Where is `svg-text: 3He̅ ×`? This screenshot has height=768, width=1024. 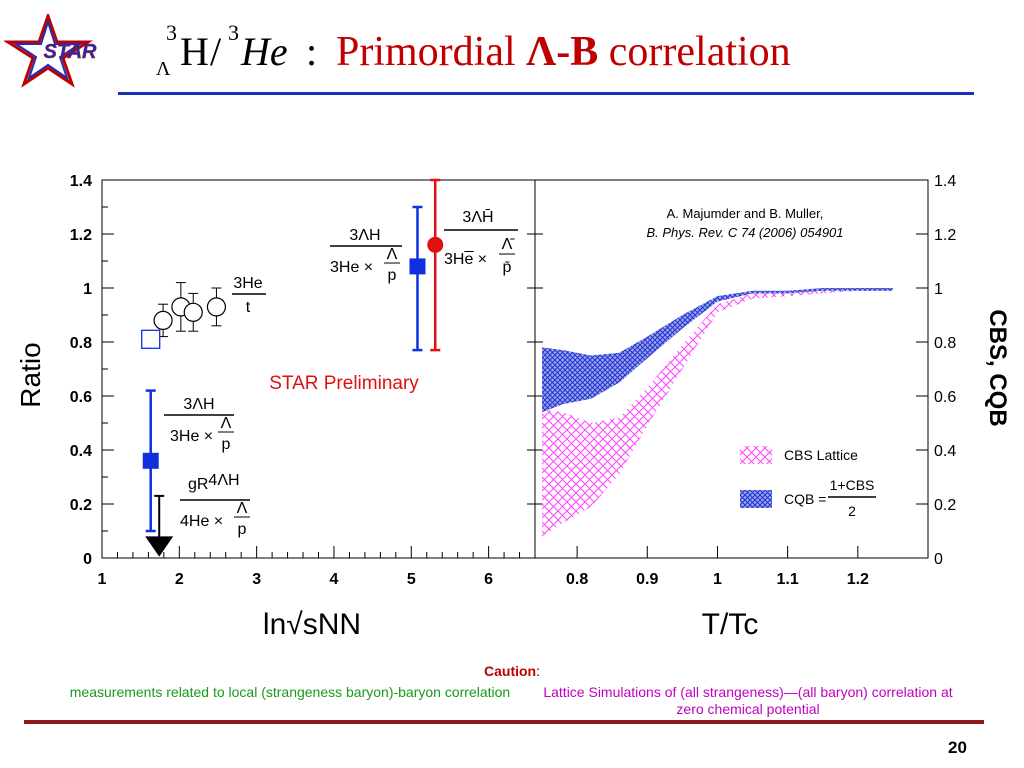
svg-text: 3He̅ × is located at coordinates (465, 259).